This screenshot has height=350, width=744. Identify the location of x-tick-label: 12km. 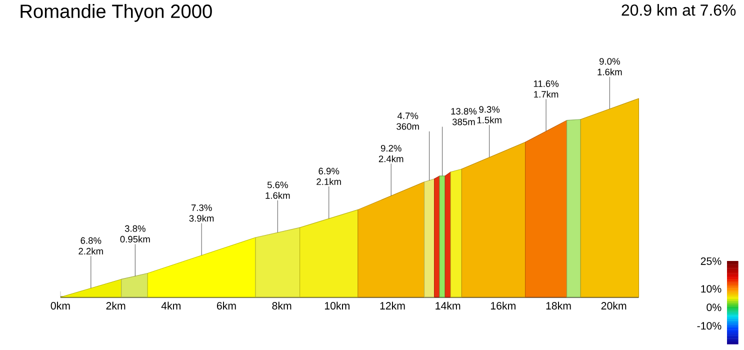
(392, 306).